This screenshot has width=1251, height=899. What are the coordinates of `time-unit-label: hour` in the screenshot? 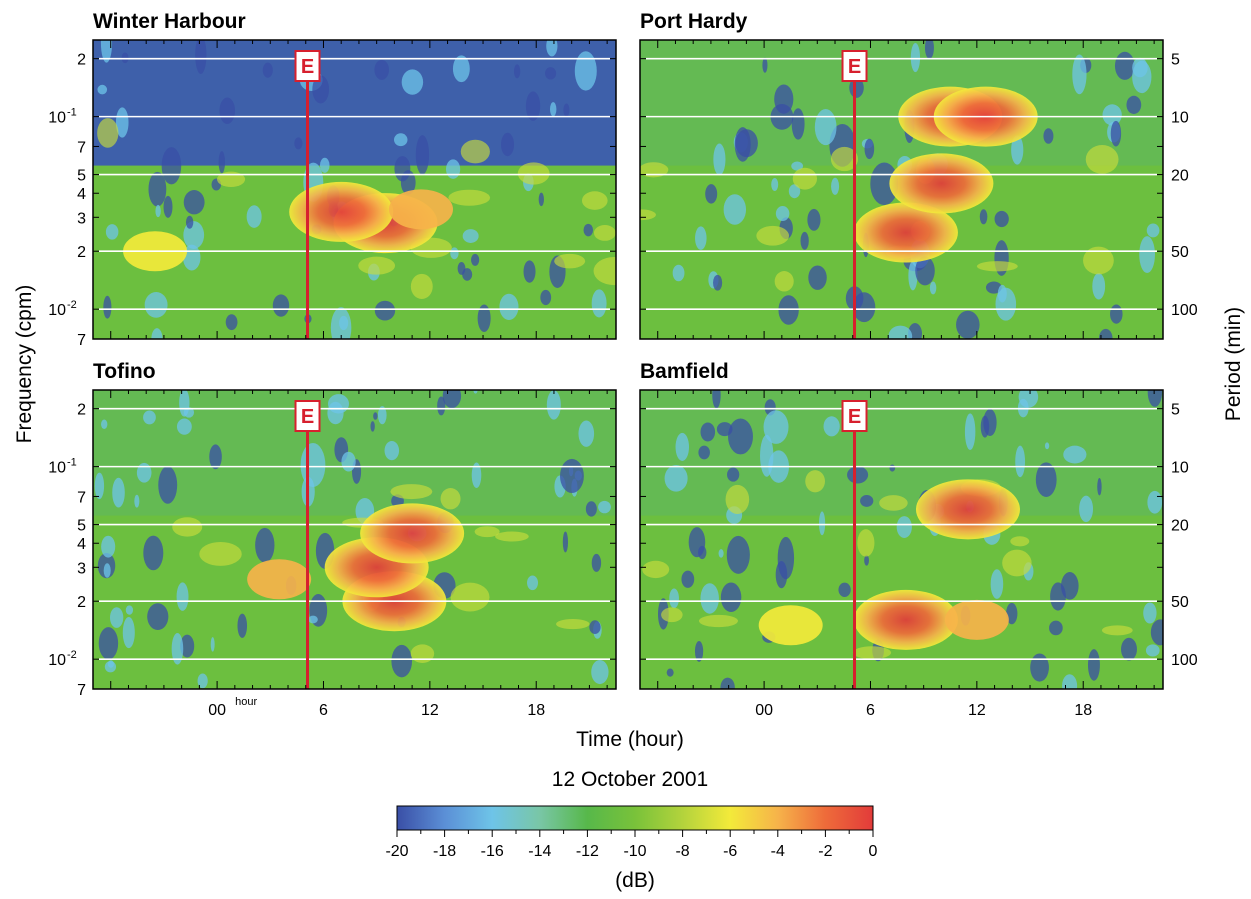 It's located at (246, 702).